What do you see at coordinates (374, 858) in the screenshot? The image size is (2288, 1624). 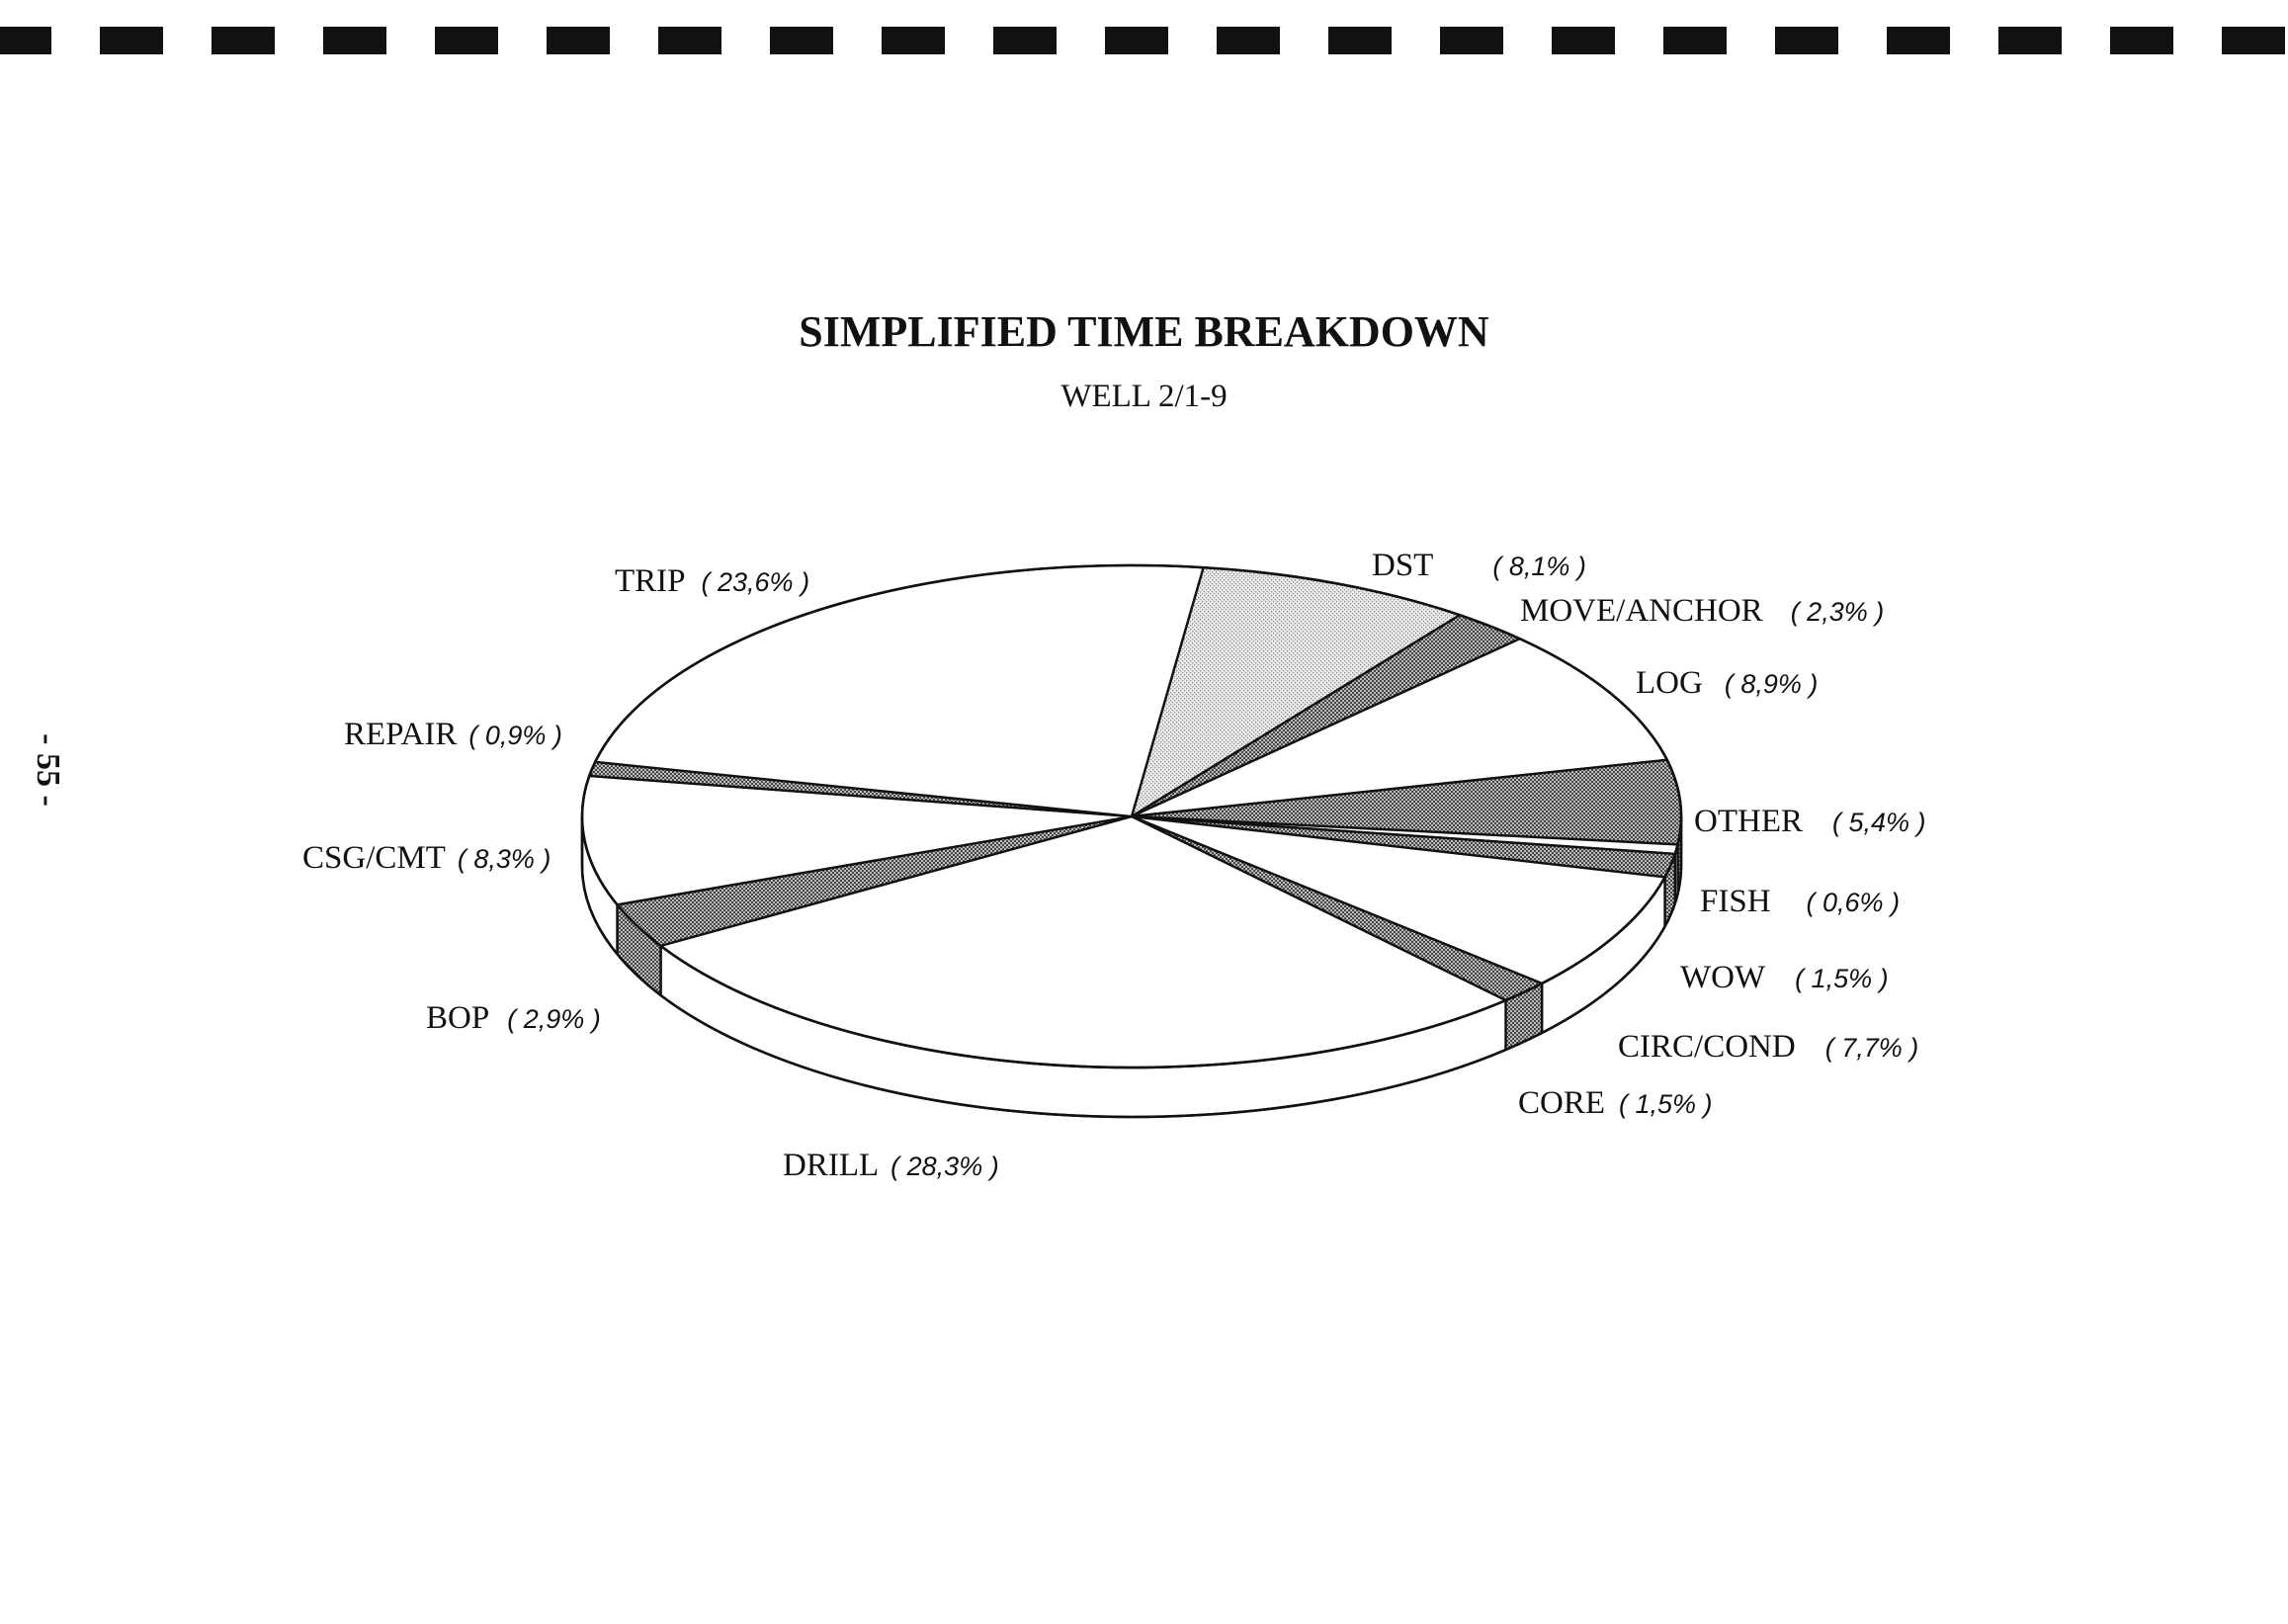 I see `slice-name: CSG/CMT` at bounding box center [374, 858].